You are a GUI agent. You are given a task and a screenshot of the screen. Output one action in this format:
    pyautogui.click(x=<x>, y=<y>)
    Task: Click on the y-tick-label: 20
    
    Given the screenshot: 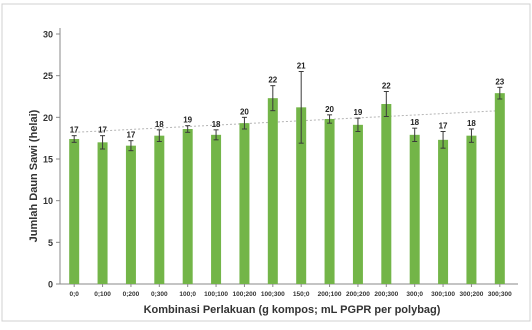 What is the action you would take?
    pyautogui.click(x=48, y=118)
    